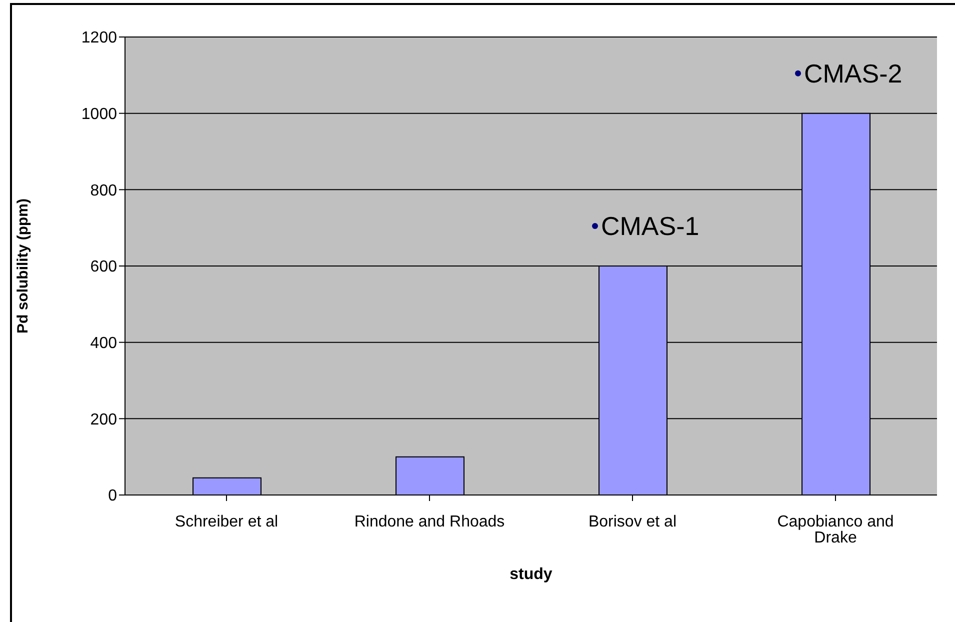  Describe the element at coordinates (23, 266) in the screenshot. I see `y-axis-title: Pd solubility (ppm)` at that location.